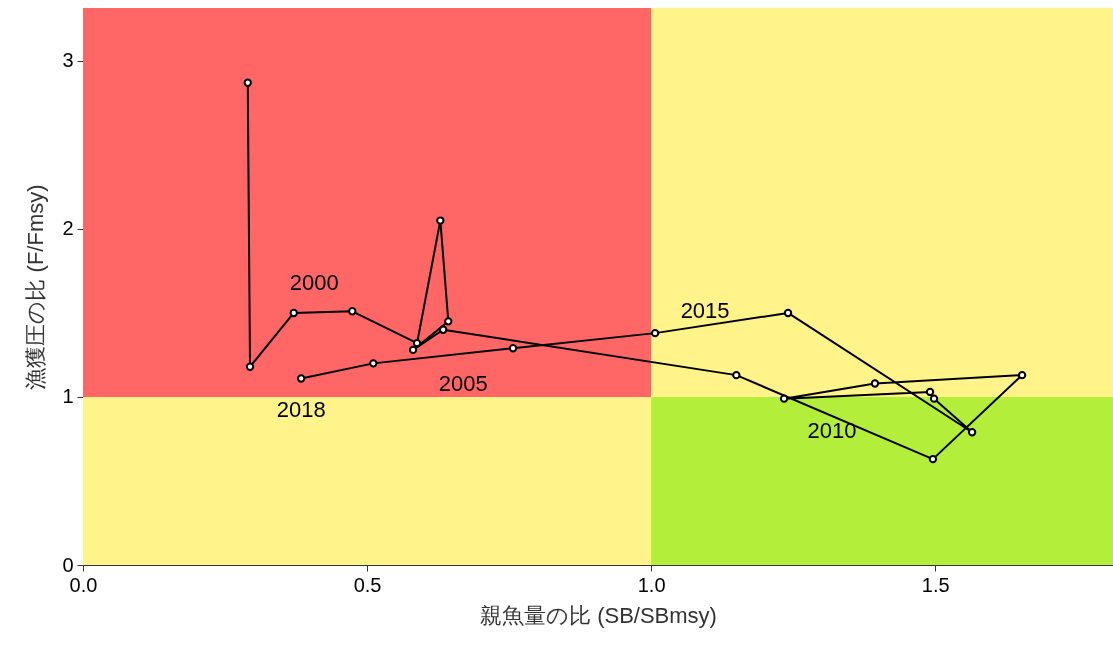 The height and width of the screenshot is (655, 1113). What do you see at coordinates (463, 383) in the screenshot?
I see `annotation: 2005` at bounding box center [463, 383].